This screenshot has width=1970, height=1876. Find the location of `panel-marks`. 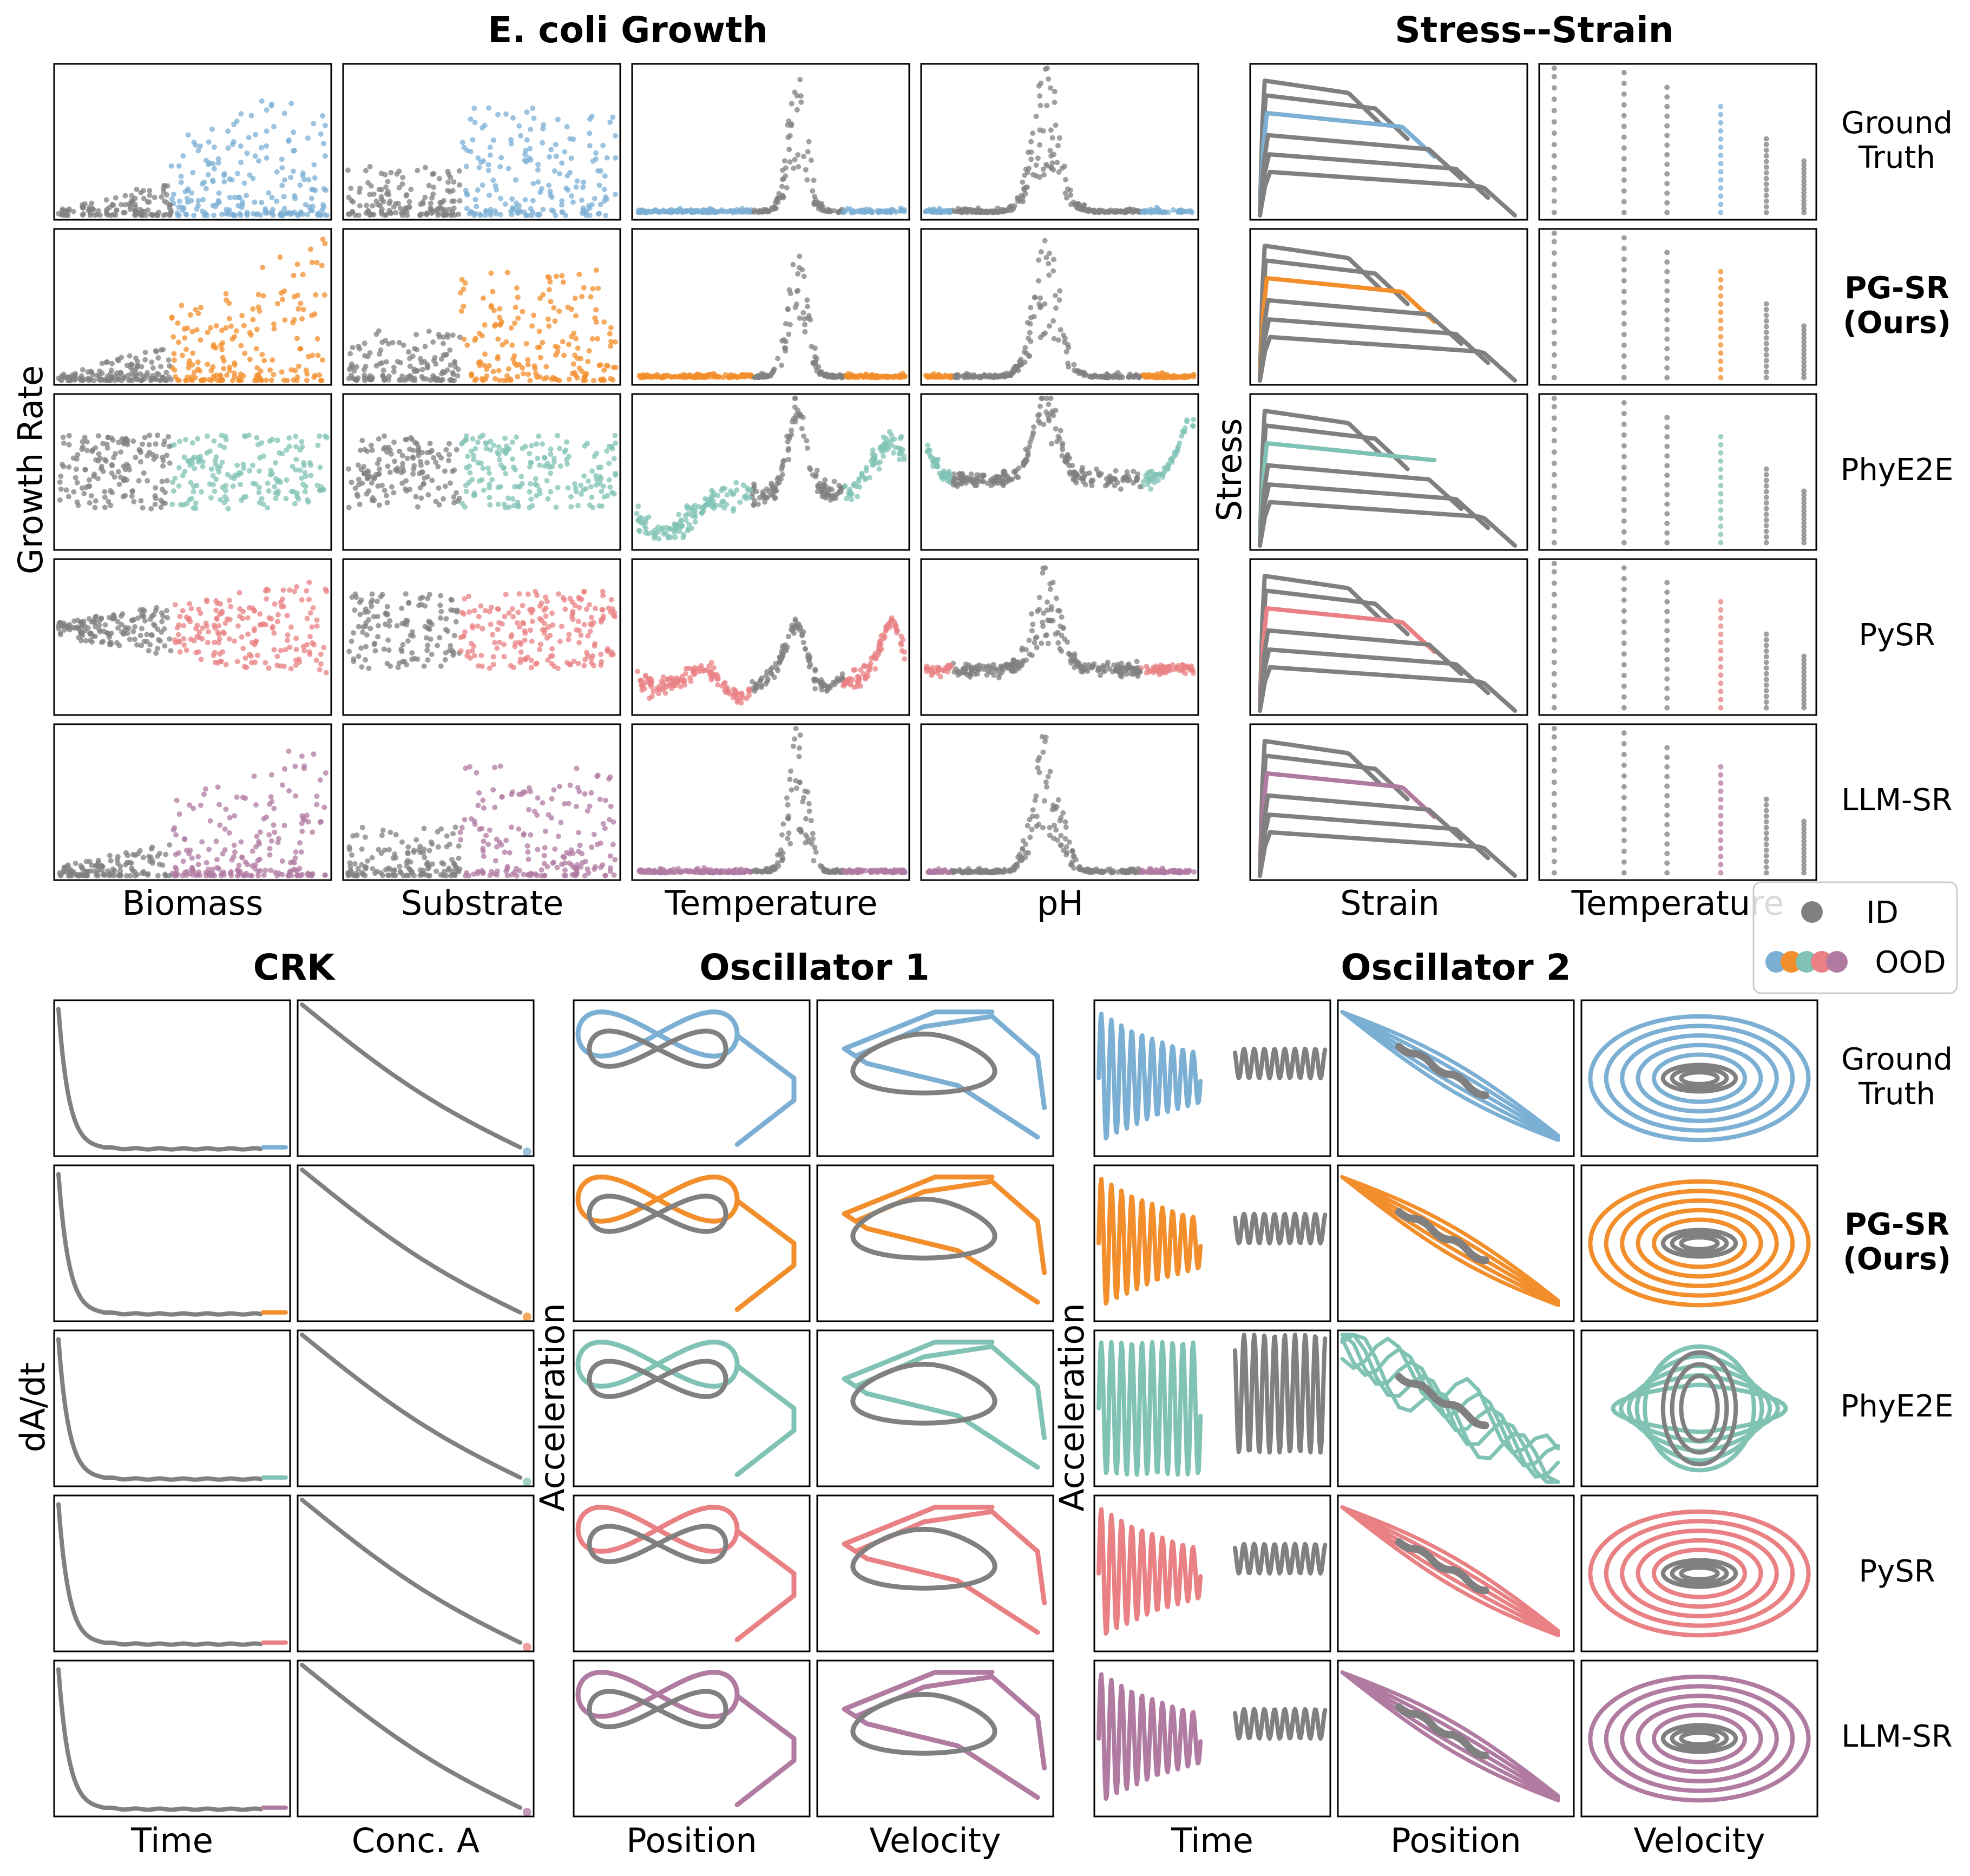

panel-marks is located at coordinates (482, 161).